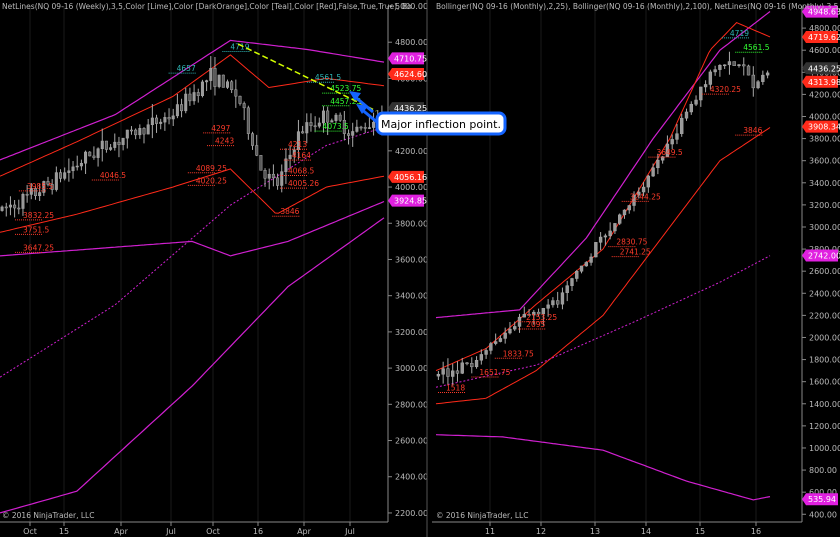 The height and width of the screenshot is (537, 840). What do you see at coordinates (345, 101) in the screenshot?
I see `level-label: 4457.25` at bounding box center [345, 101].